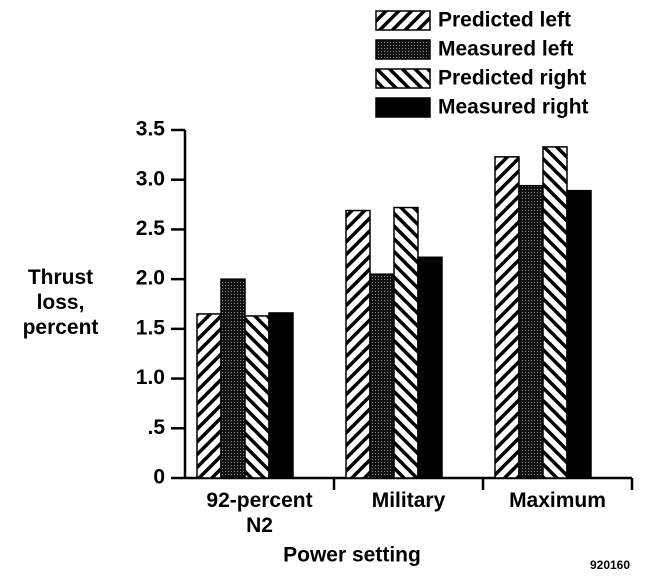  Describe the element at coordinates (151, 228) in the screenshot. I see `y-tick-label: 2.5` at that location.